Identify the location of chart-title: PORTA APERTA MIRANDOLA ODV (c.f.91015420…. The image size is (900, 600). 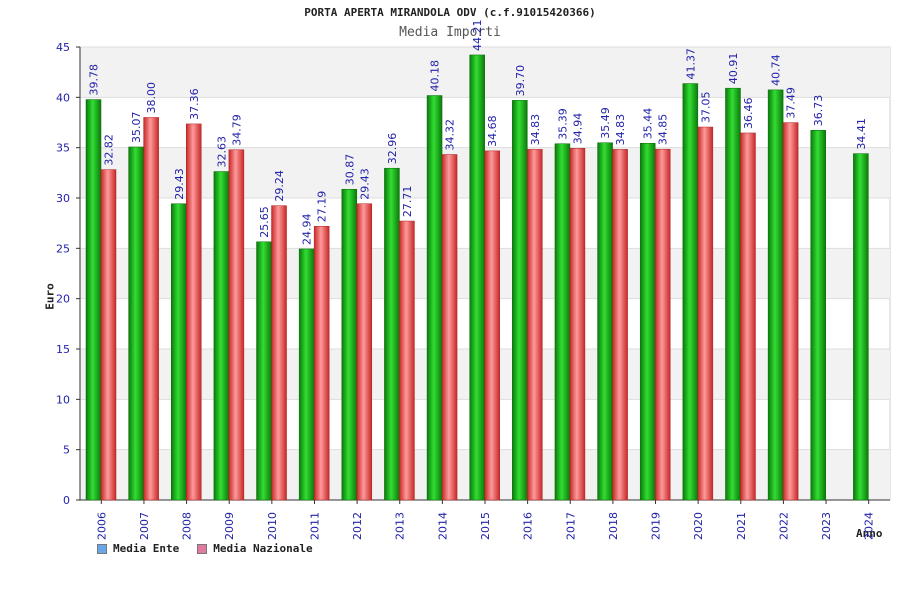
(450, 12).